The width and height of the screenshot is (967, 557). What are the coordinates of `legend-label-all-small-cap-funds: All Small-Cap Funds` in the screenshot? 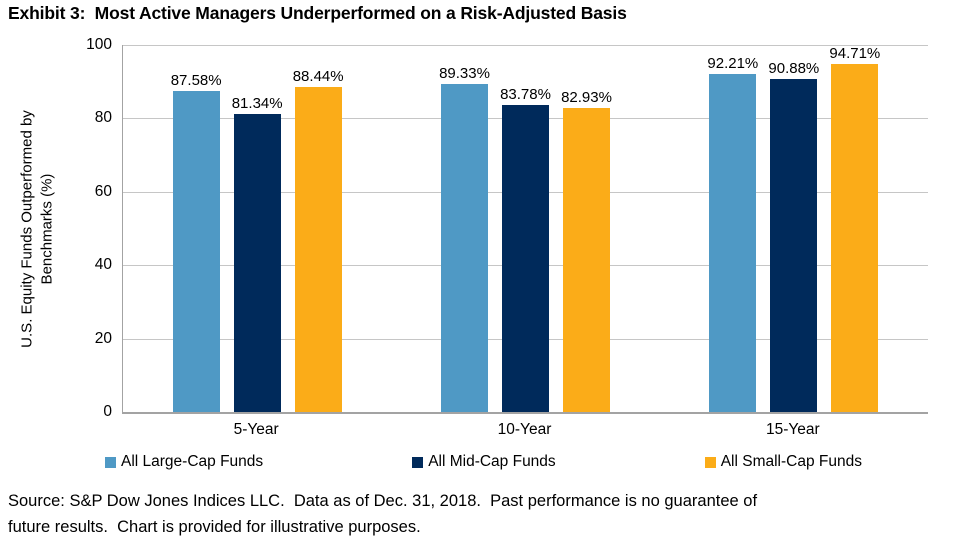 It's located at (791, 461).